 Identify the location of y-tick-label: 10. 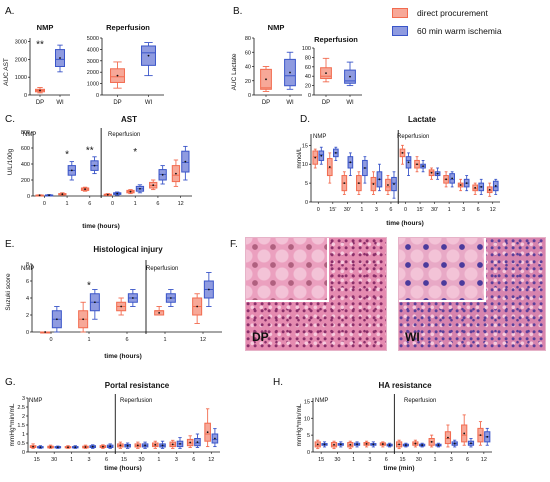
(305, 165).